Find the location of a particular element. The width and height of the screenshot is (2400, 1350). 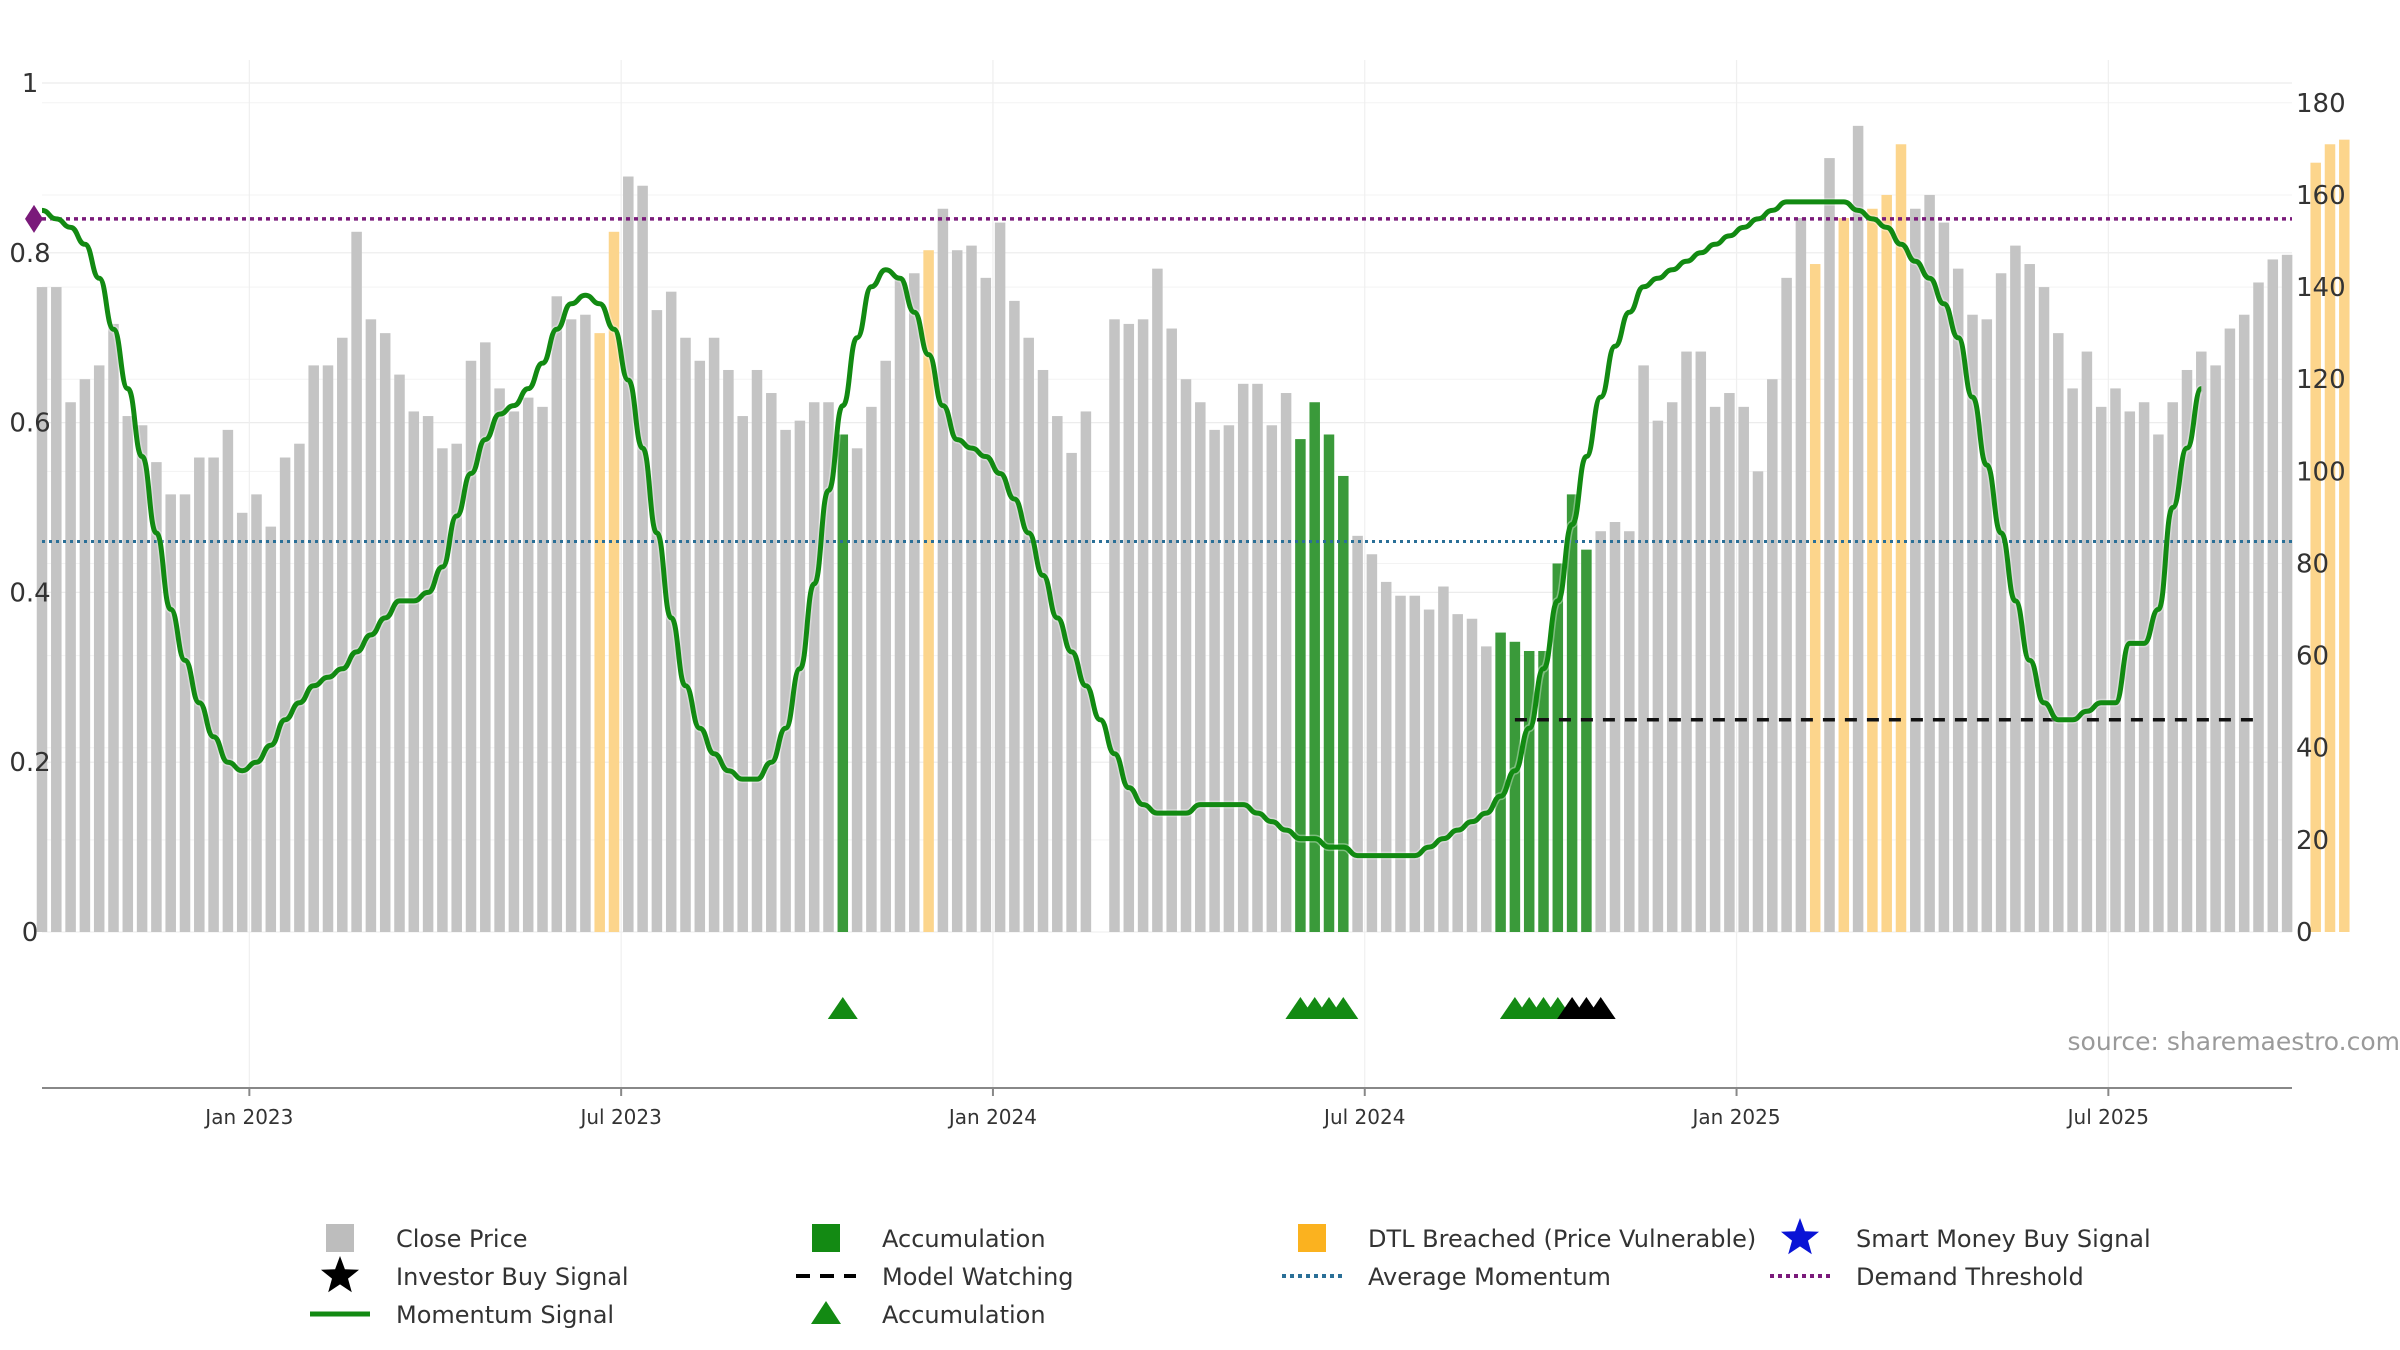

legend-accumulation-triangle-swatch is located at coordinates (826, 1312).